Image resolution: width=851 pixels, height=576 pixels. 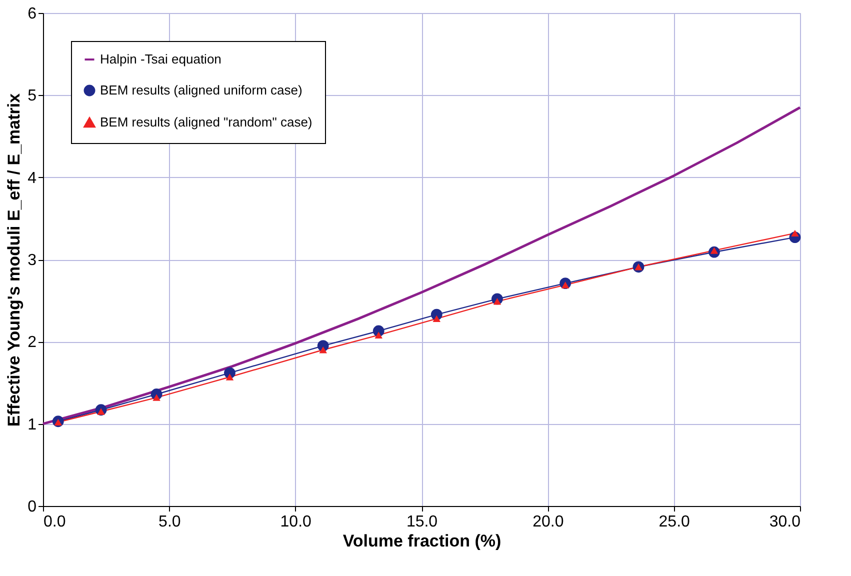 What do you see at coordinates (296, 522) in the screenshot?
I see `x-tick-label: 10.0` at bounding box center [296, 522].